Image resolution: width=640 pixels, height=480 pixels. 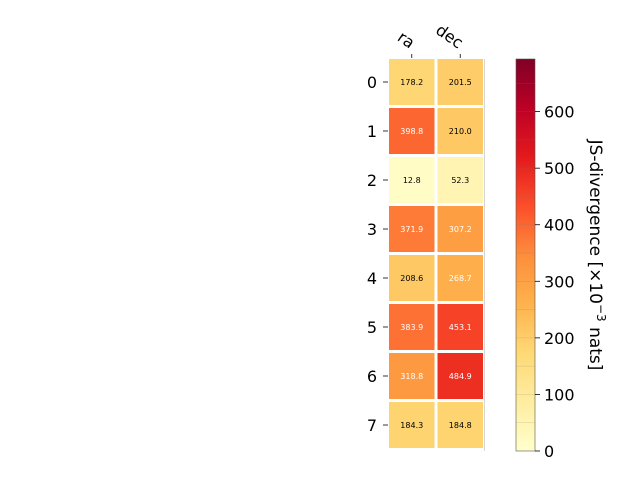 I want to click on cell-value-label: 383.9, so click(x=411, y=327).